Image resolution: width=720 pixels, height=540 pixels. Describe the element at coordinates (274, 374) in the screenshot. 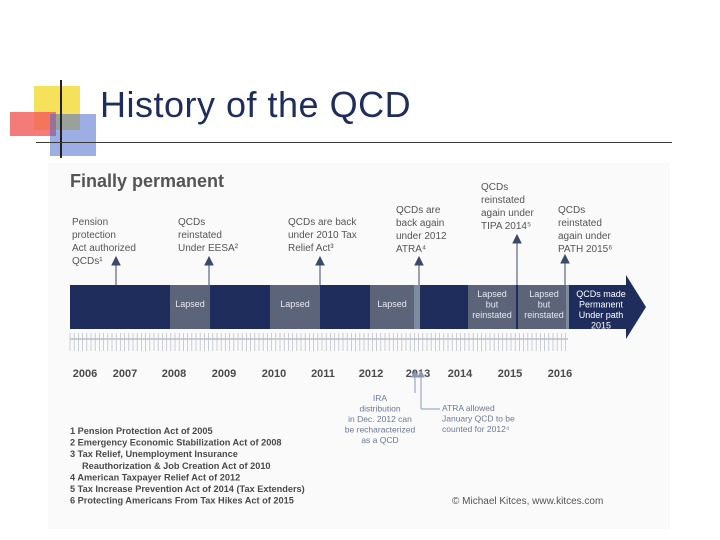

I see `year-label-2010: 2010` at that location.